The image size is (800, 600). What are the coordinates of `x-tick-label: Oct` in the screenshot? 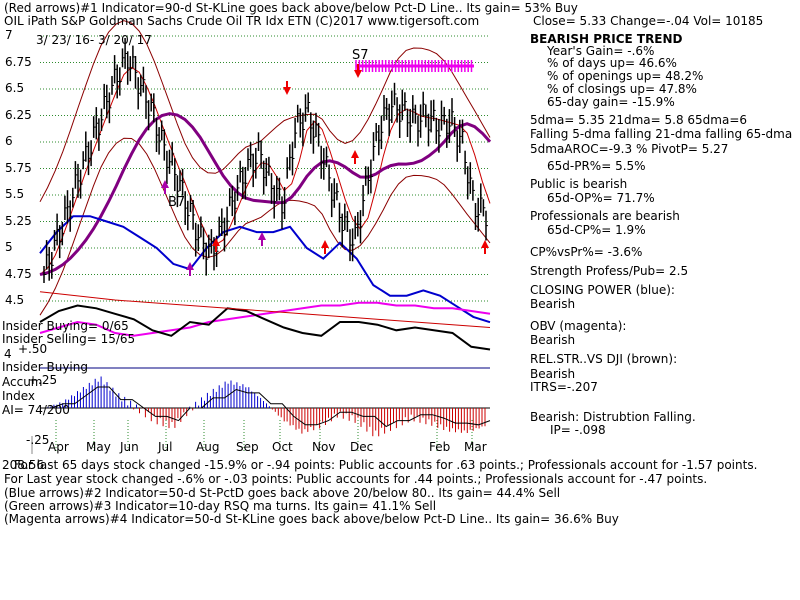 It's located at (282, 447).